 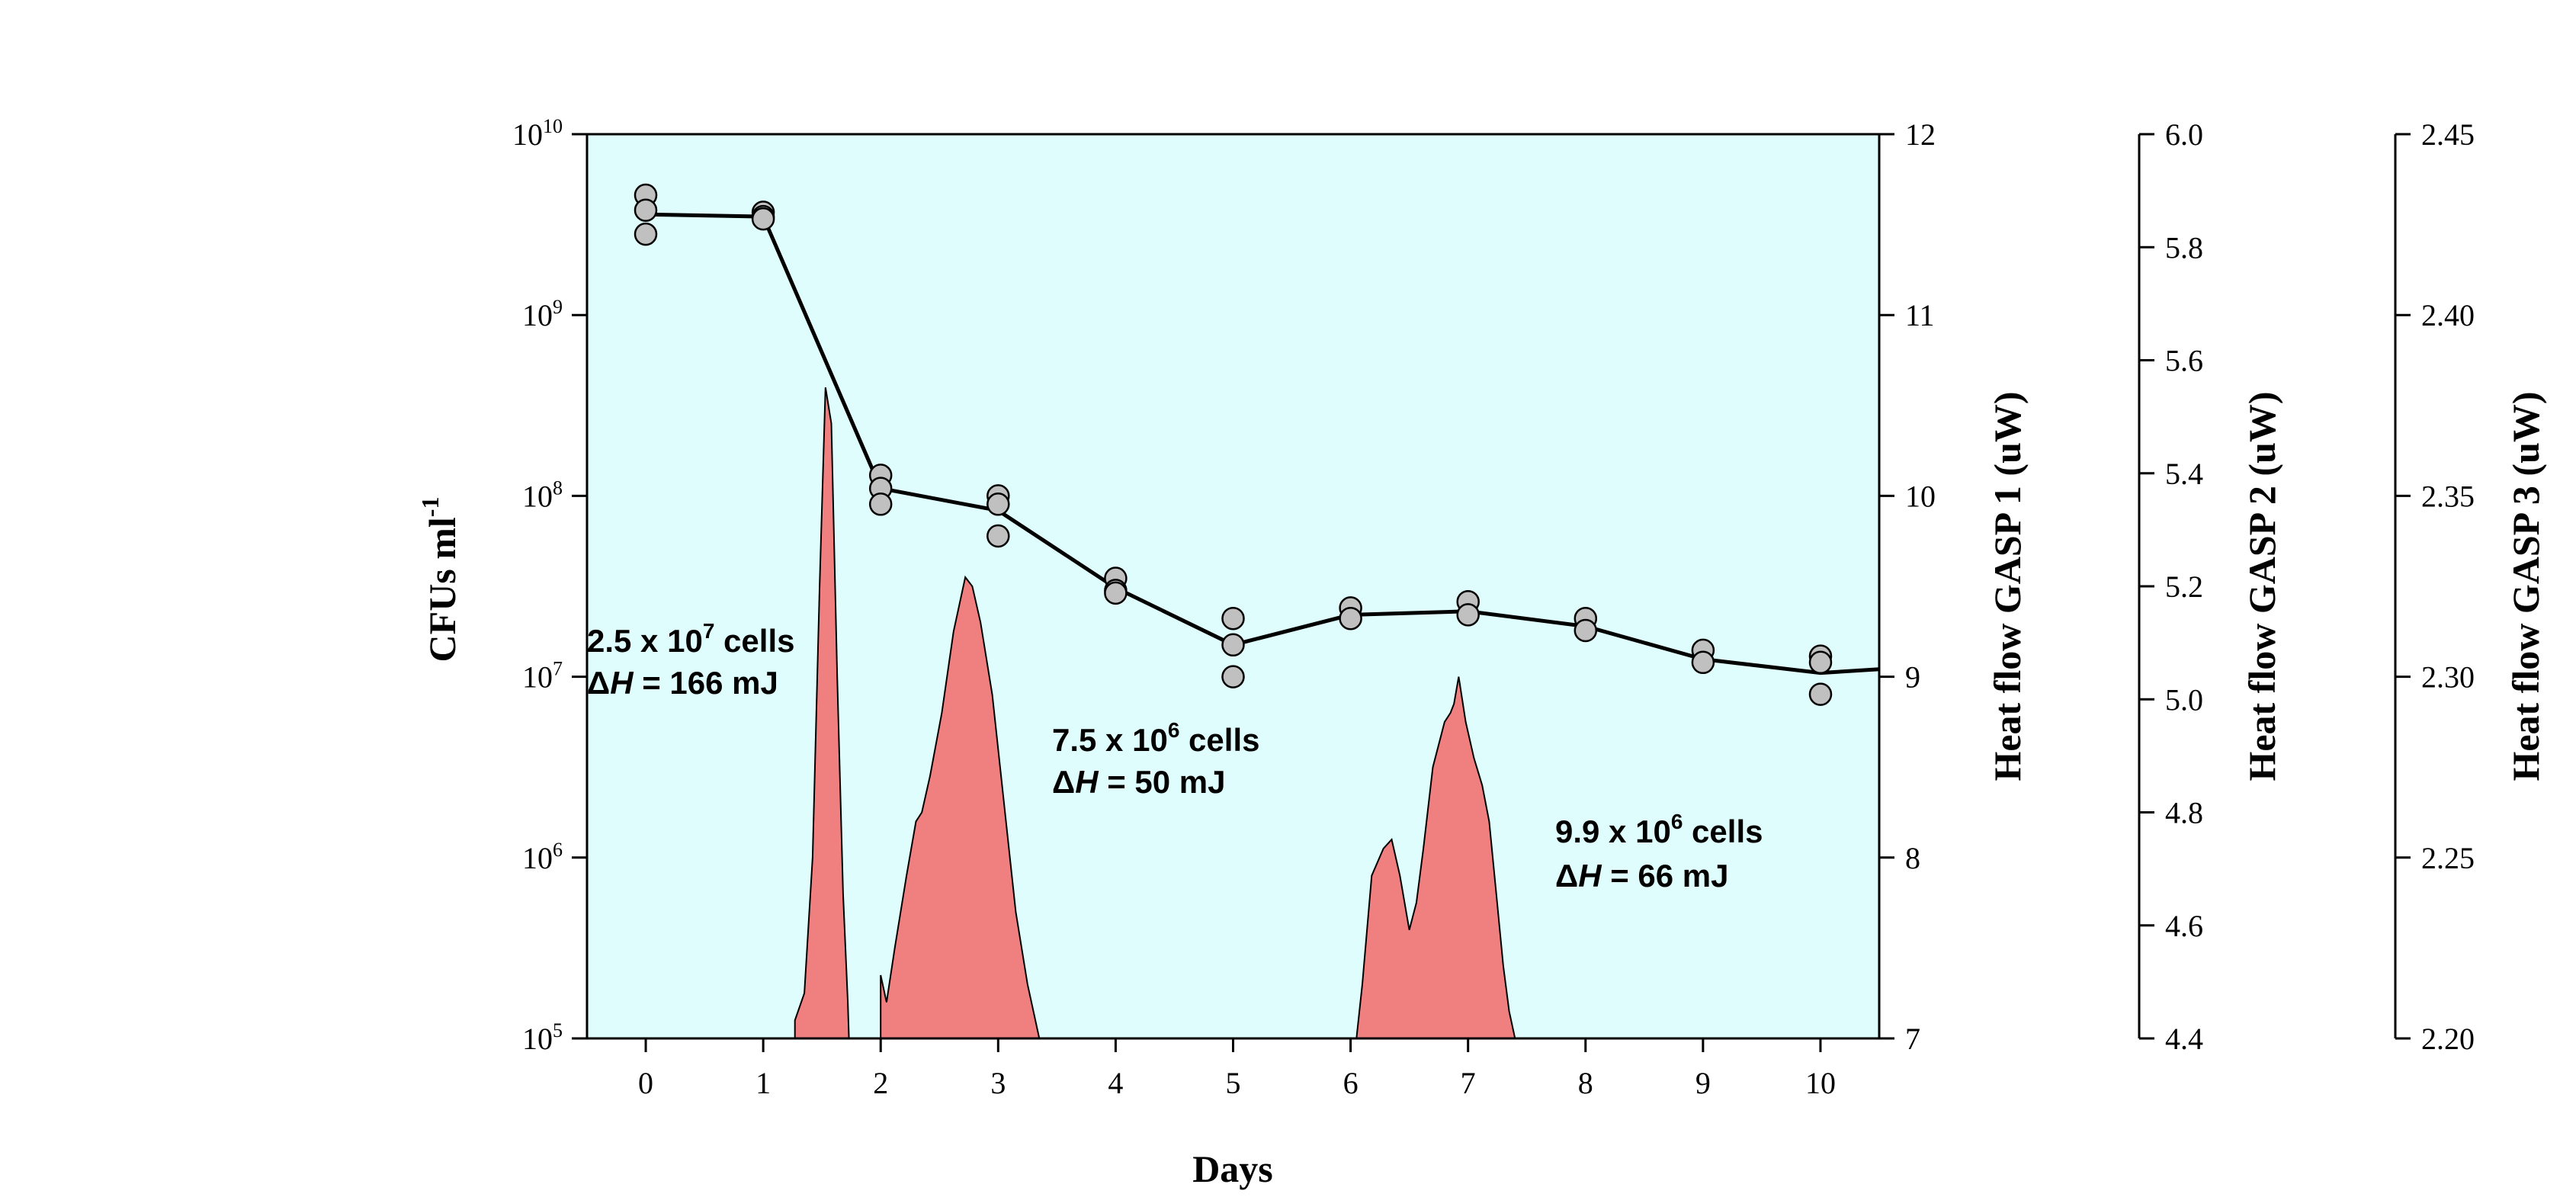 What do you see at coordinates (1155, 738) in the screenshot?
I see `annotation-peak-2-cells: 7.5 x 106 cells` at bounding box center [1155, 738].